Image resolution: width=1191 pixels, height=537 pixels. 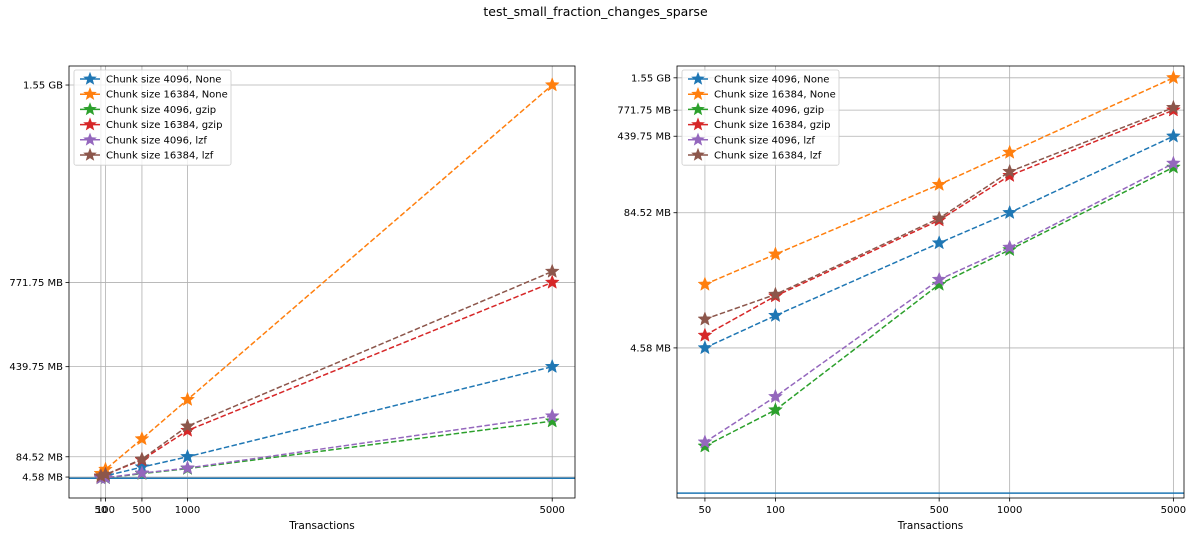 I want to click on left-y-tick-label: 439.75 MB, so click(x=36, y=367).